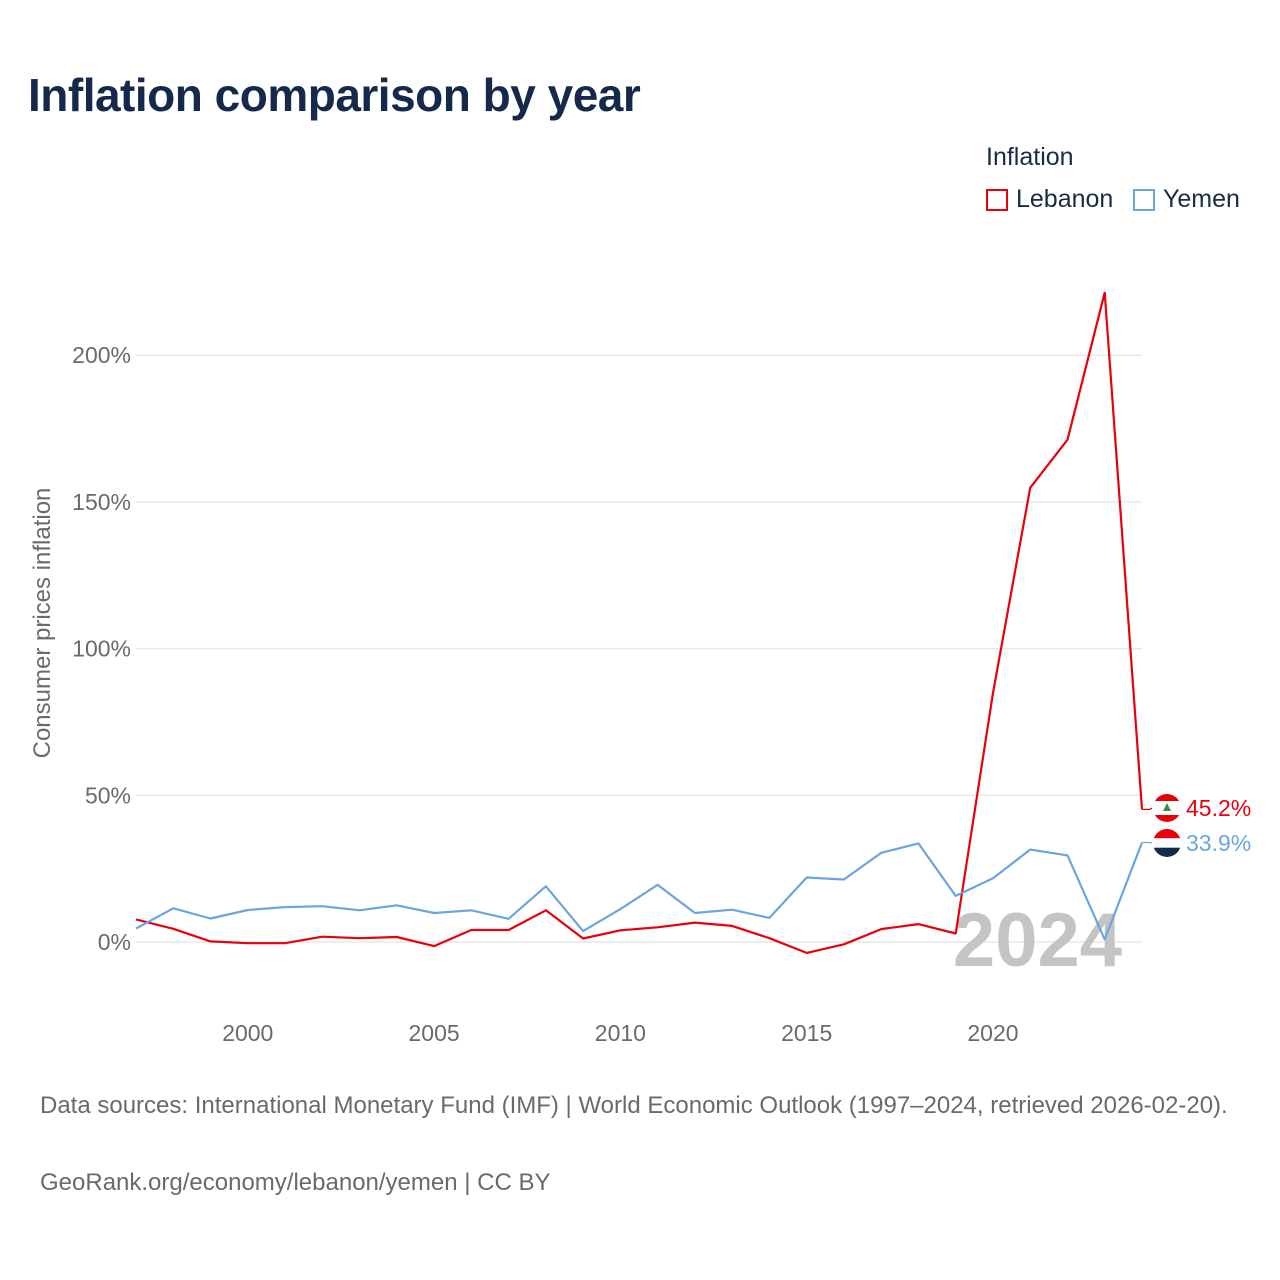  Describe the element at coordinates (806, 1033) in the screenshot. I see `x-tick-label: 2015` at that location.